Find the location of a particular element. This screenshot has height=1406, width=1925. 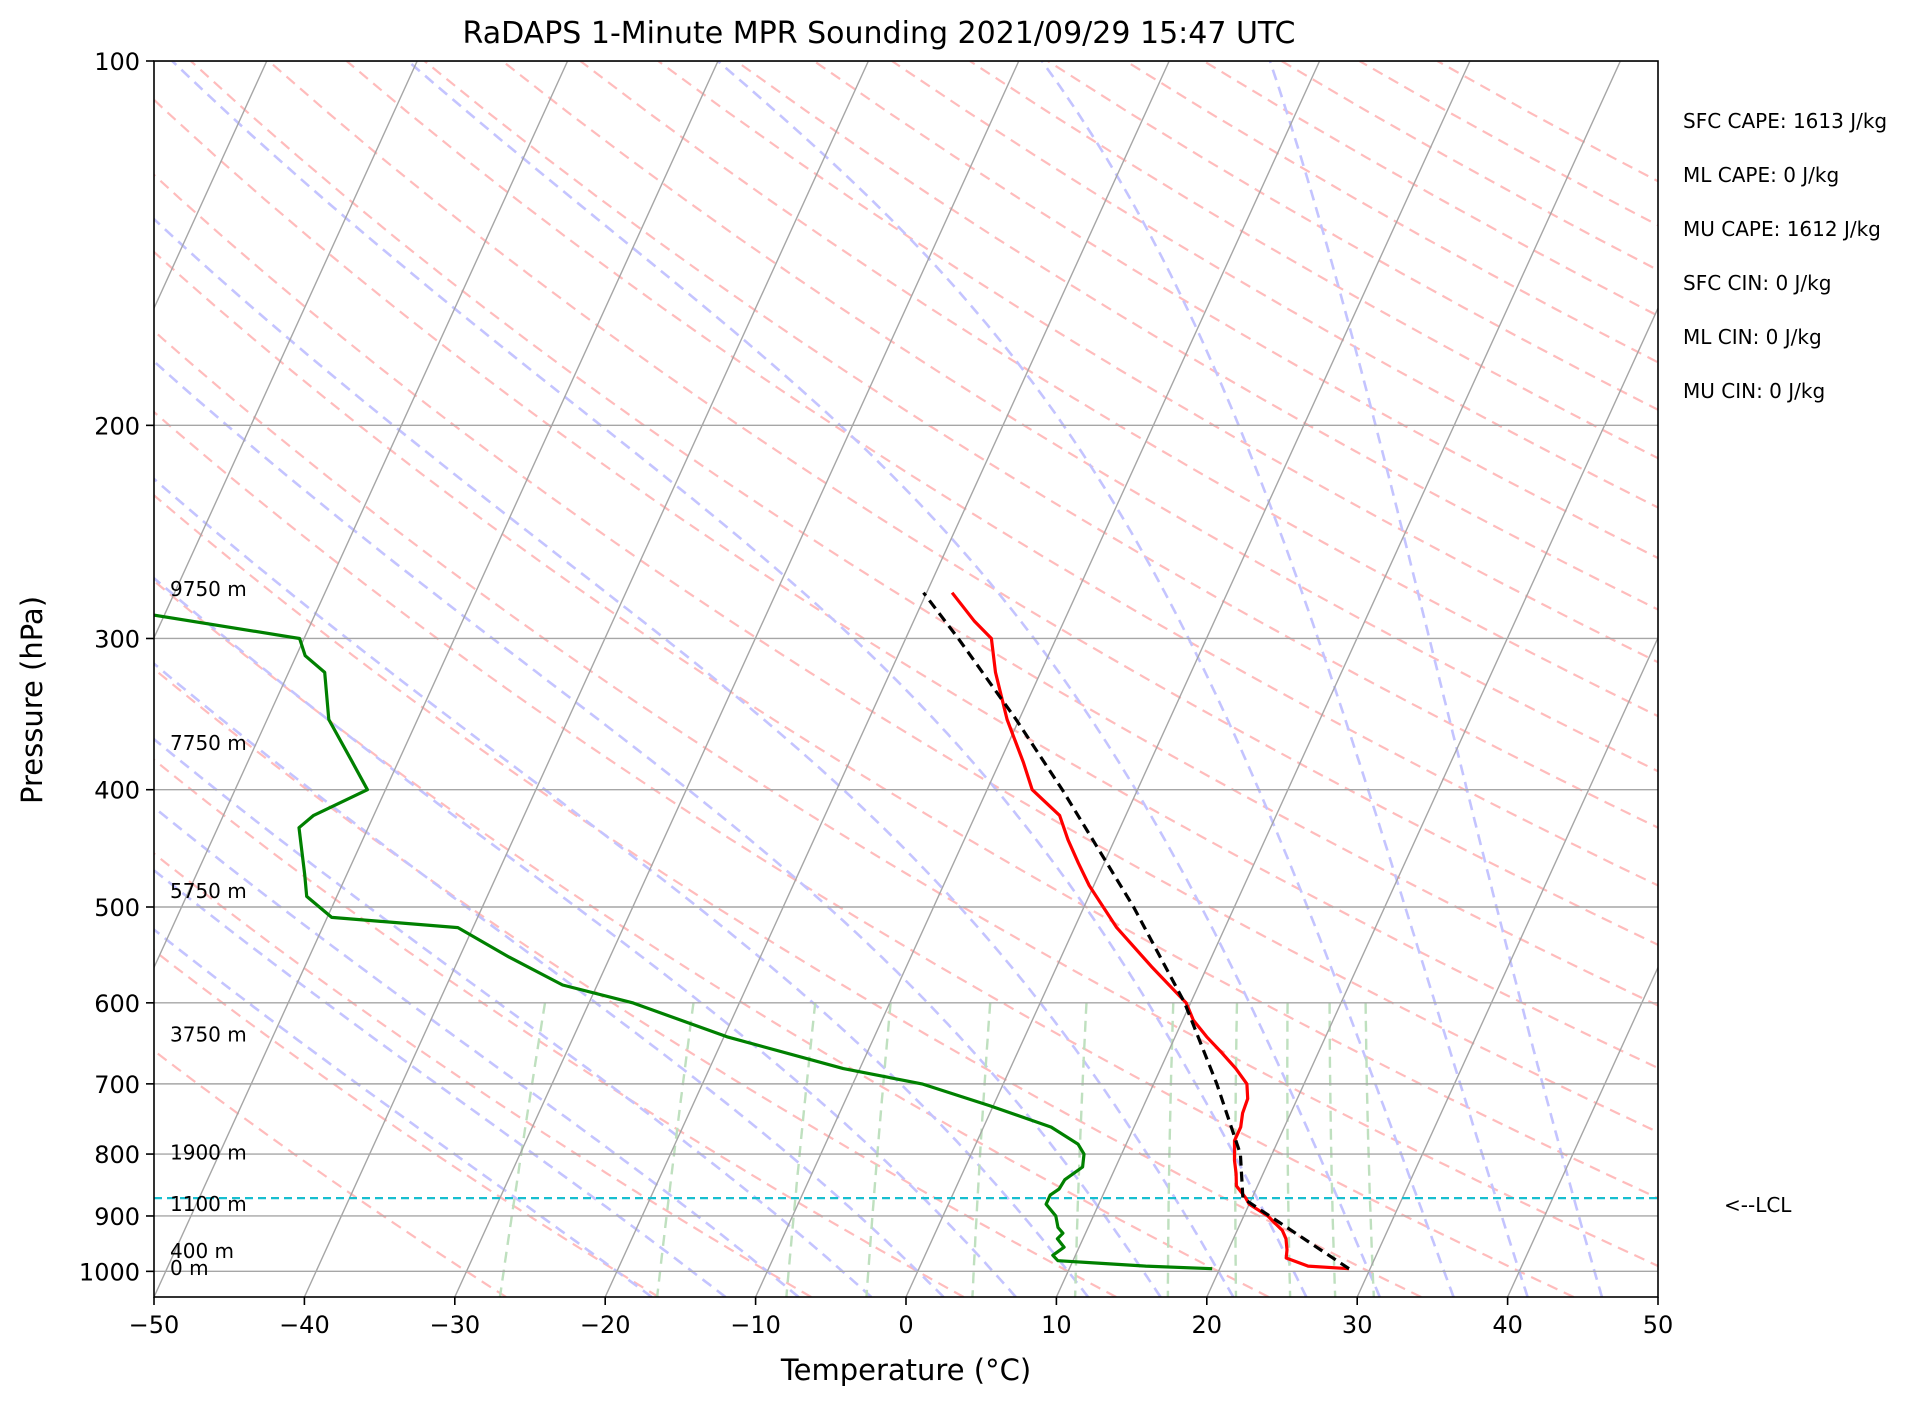

x-axis-ticks: −50 −40 −30 −20 −10 0 10 20 30 40 50 is located at coordinates (901, 1318).